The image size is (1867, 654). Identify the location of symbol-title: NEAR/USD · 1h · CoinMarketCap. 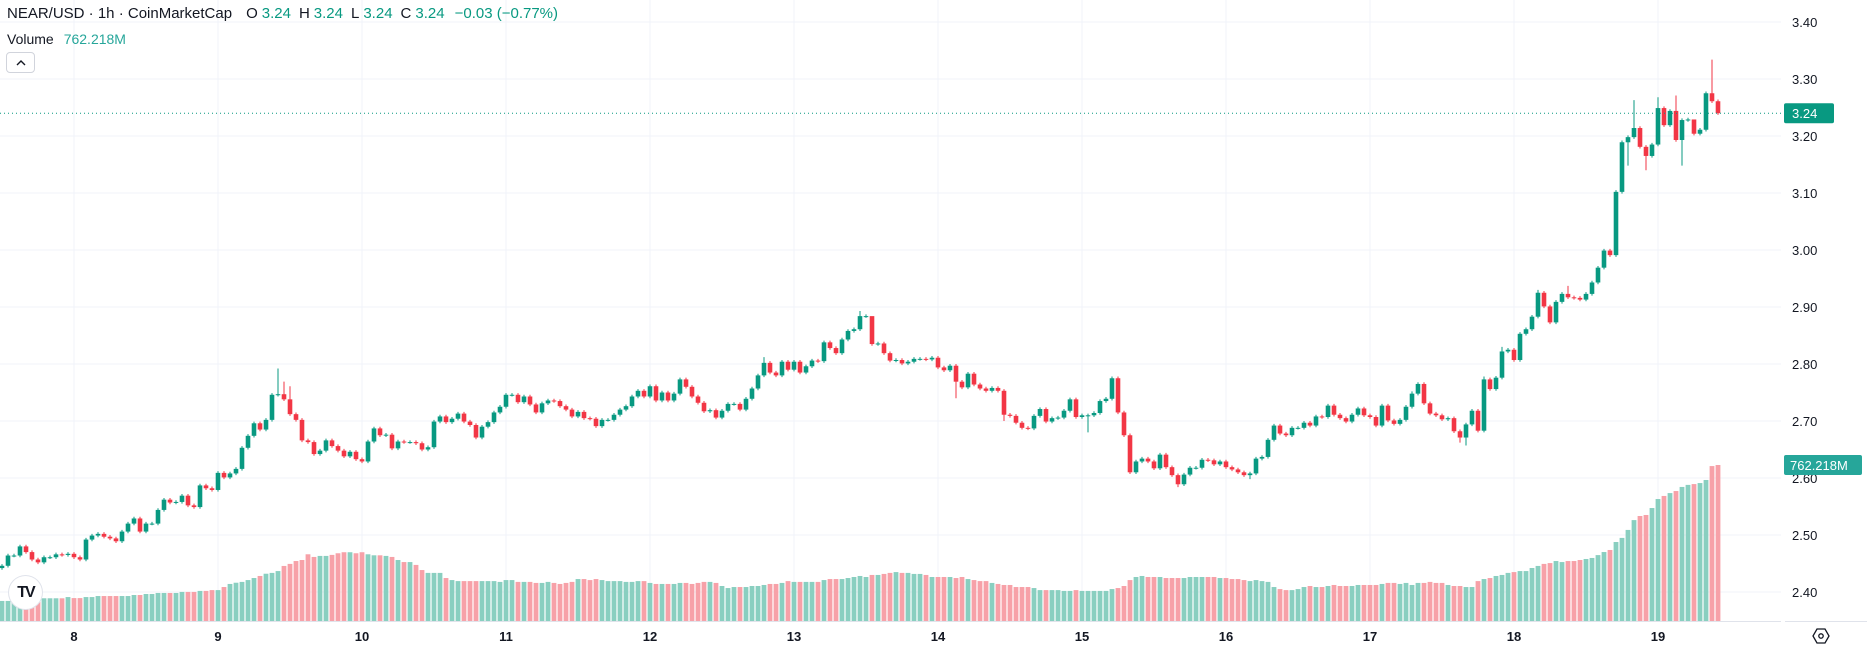
(120, 13).